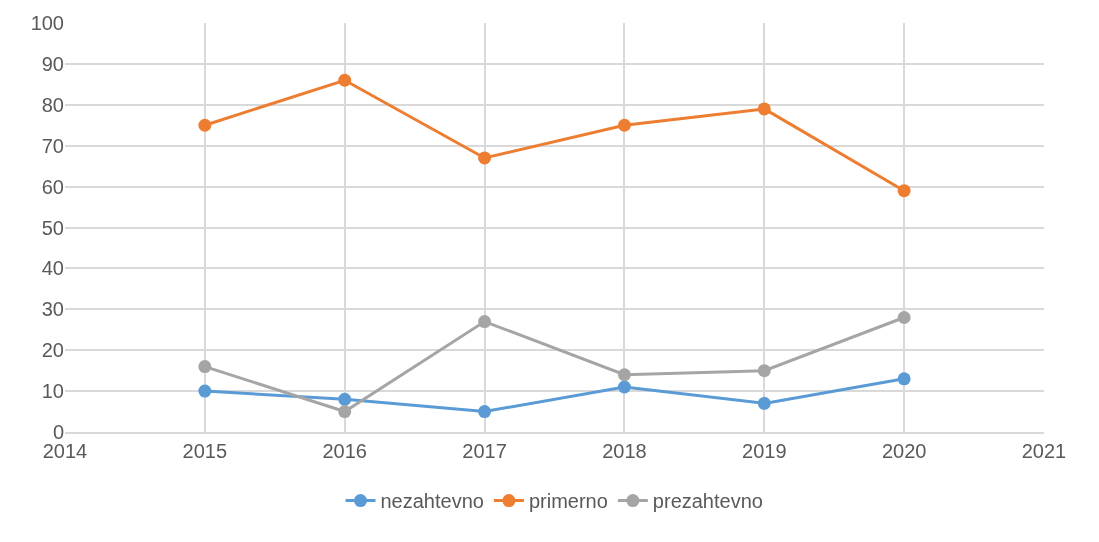 The image size is (1099, 542). I want to click on x-tick-label: 2021, so click(1044, 450).